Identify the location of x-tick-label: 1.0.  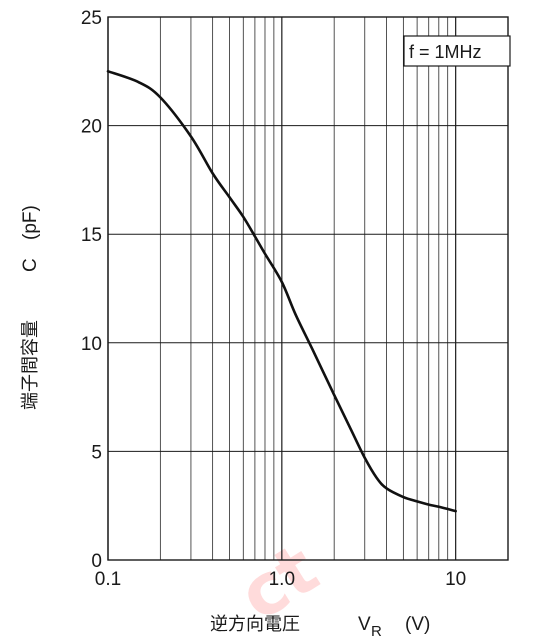
(282, 579).